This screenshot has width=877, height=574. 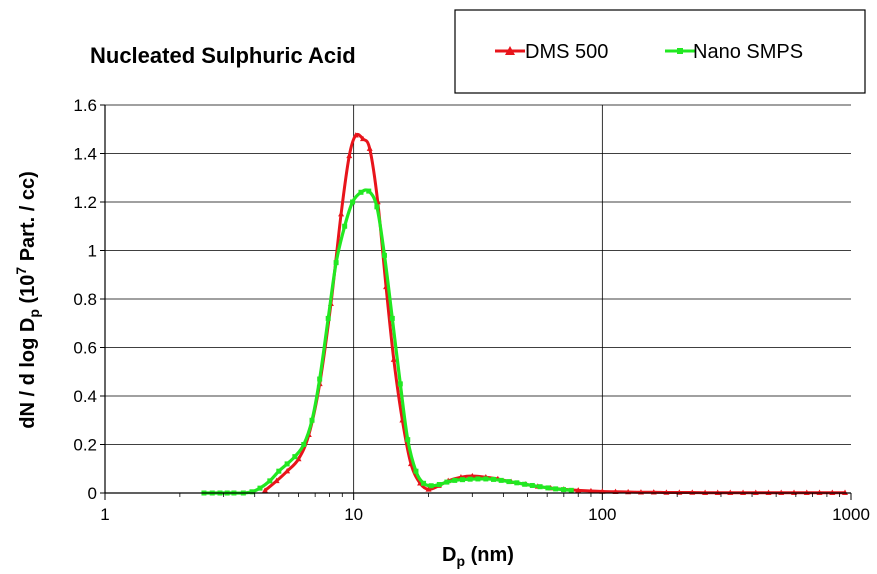 I want to click on x-tick-label: 1000, so click(x=851, y=514).